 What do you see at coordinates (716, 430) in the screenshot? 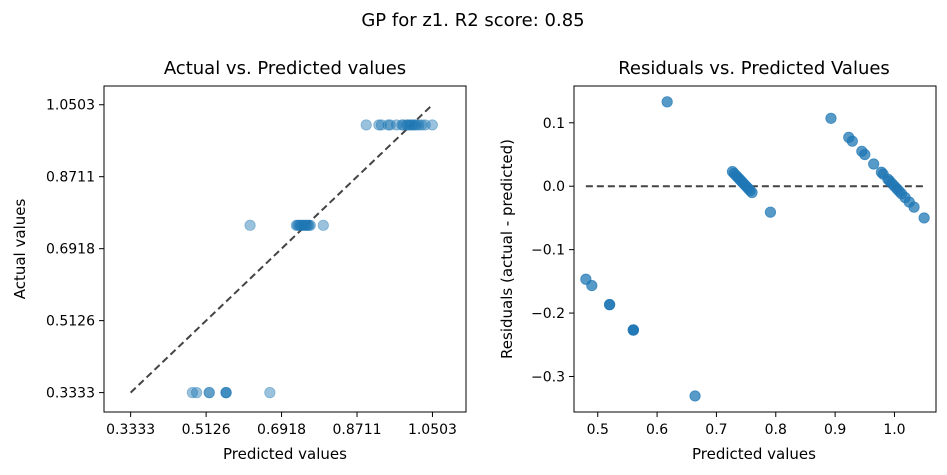
I see `right-x-tick-label: 0.7` at bounding box center [716, 430].